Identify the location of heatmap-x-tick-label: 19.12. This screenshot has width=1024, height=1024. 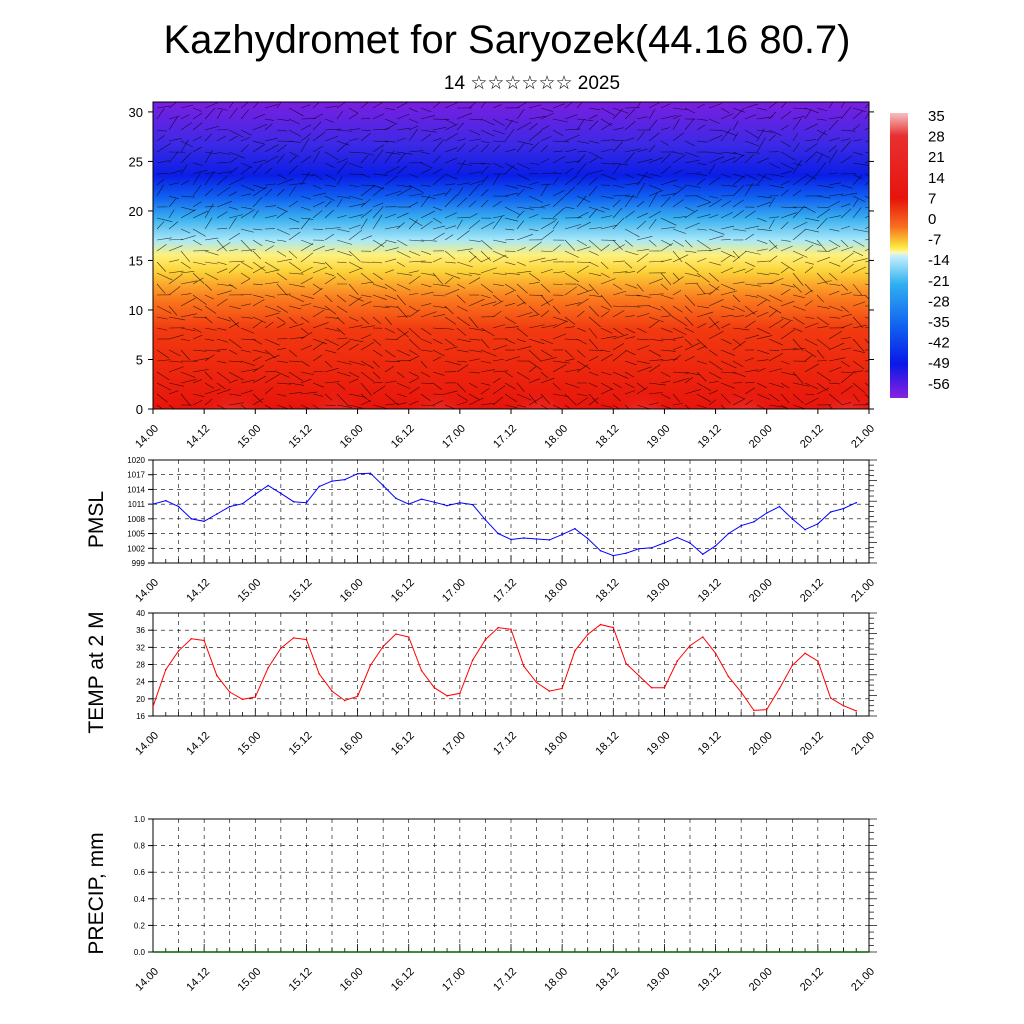
(710, 437).